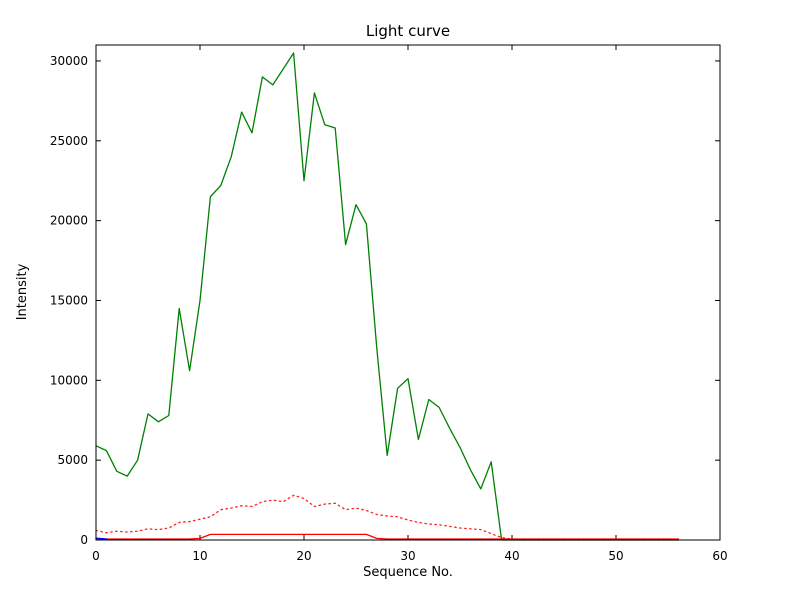  What do you see at coordinates (408, 31) in the screenshot?
I see `chart-title: Light curve` at bounding box center [408, 31].